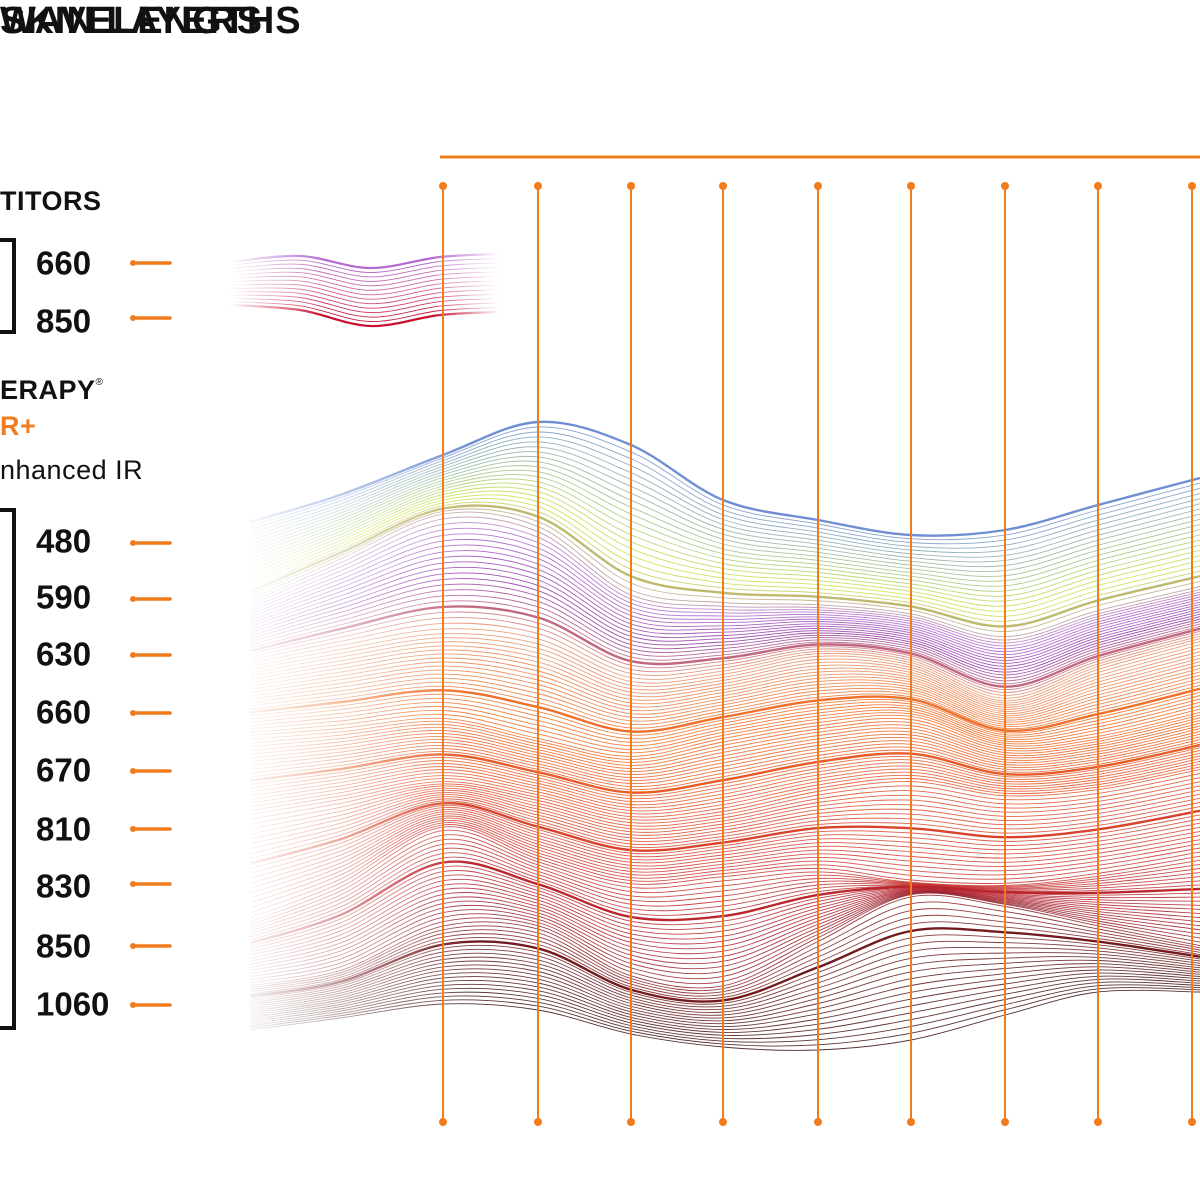 This screenshot has width=1200, height=1200. What do you see at coordinates (131, 21) in the screenshot?
I see `skin-layers-heading: SKIN LAYERS` at bounding box center [131, 21].